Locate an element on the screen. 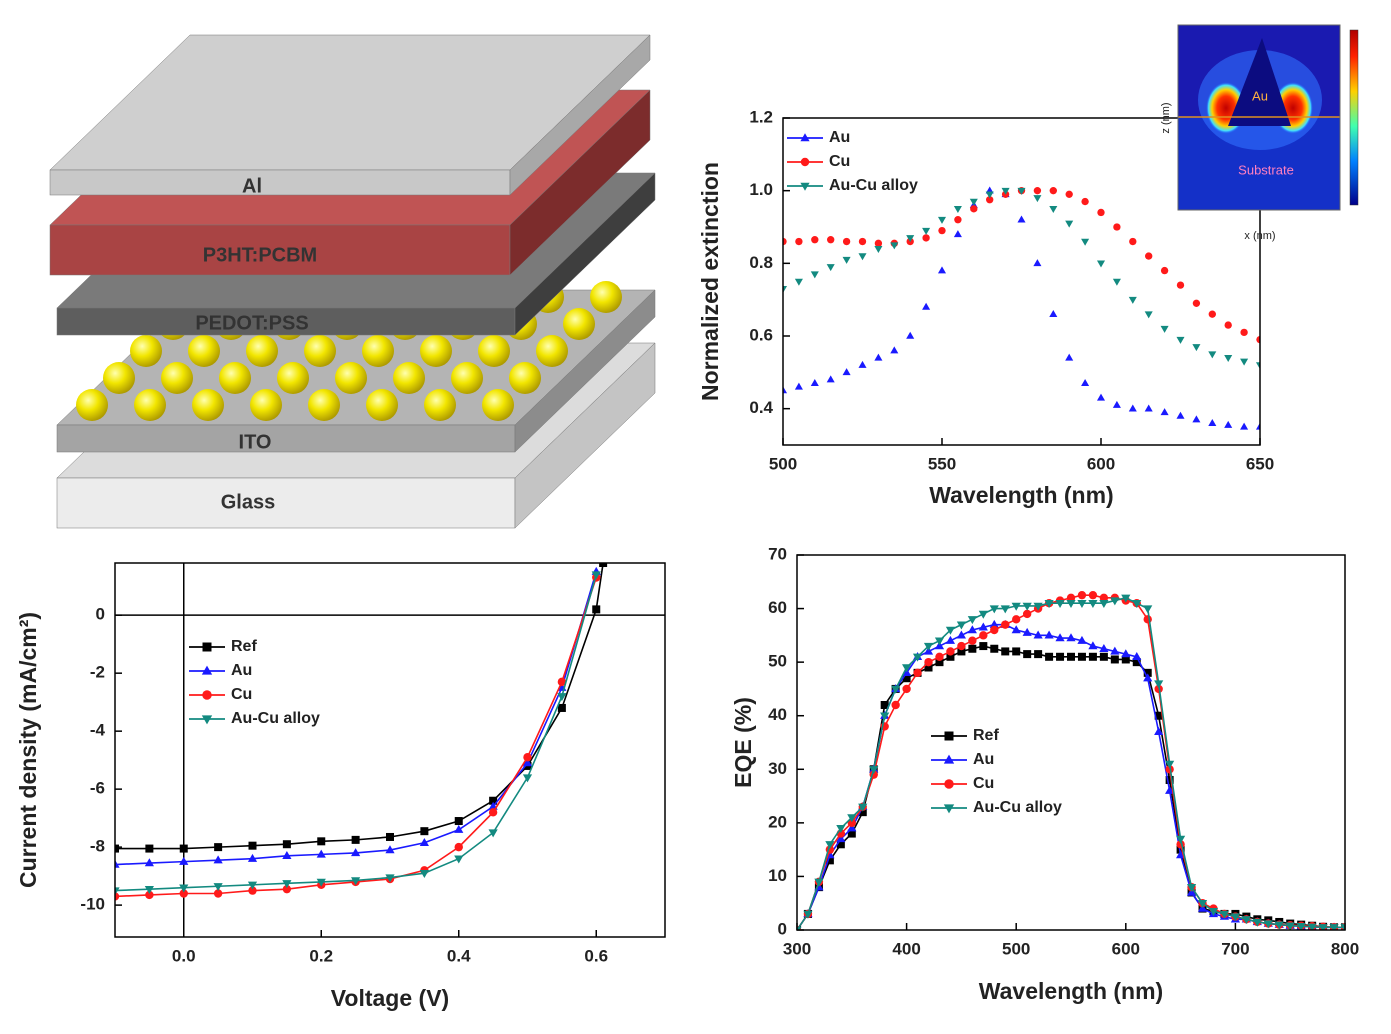 The height and width of the screenshot is (1034, 1391). y-tick-label: 70 is located at coordinates (777, 553).